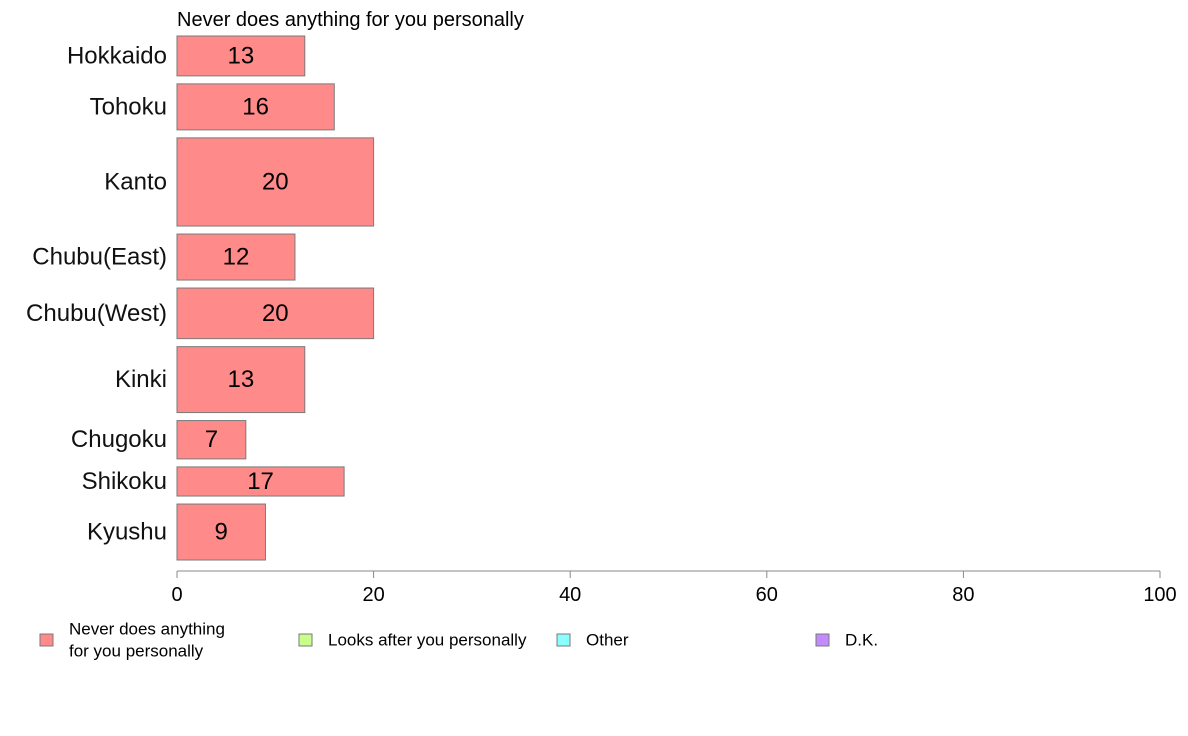 The width and height of the screenshot is (1188, 736). I want to click on x-tick-label: 0, so click(176, 595).